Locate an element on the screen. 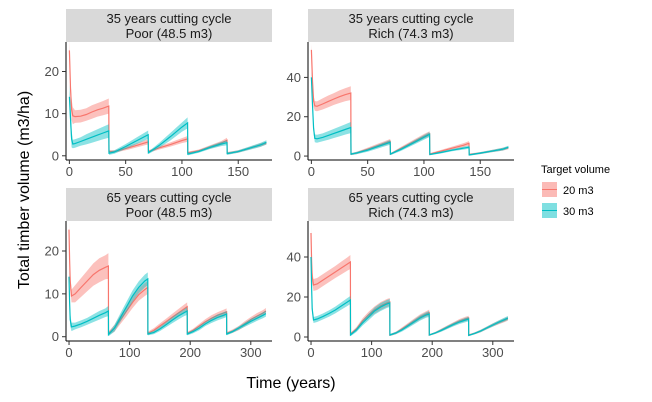 Image resolution: width=652 pixels, height=402 pixels. legend-label-20: 20 m3 is located at coordinates (578, 191).